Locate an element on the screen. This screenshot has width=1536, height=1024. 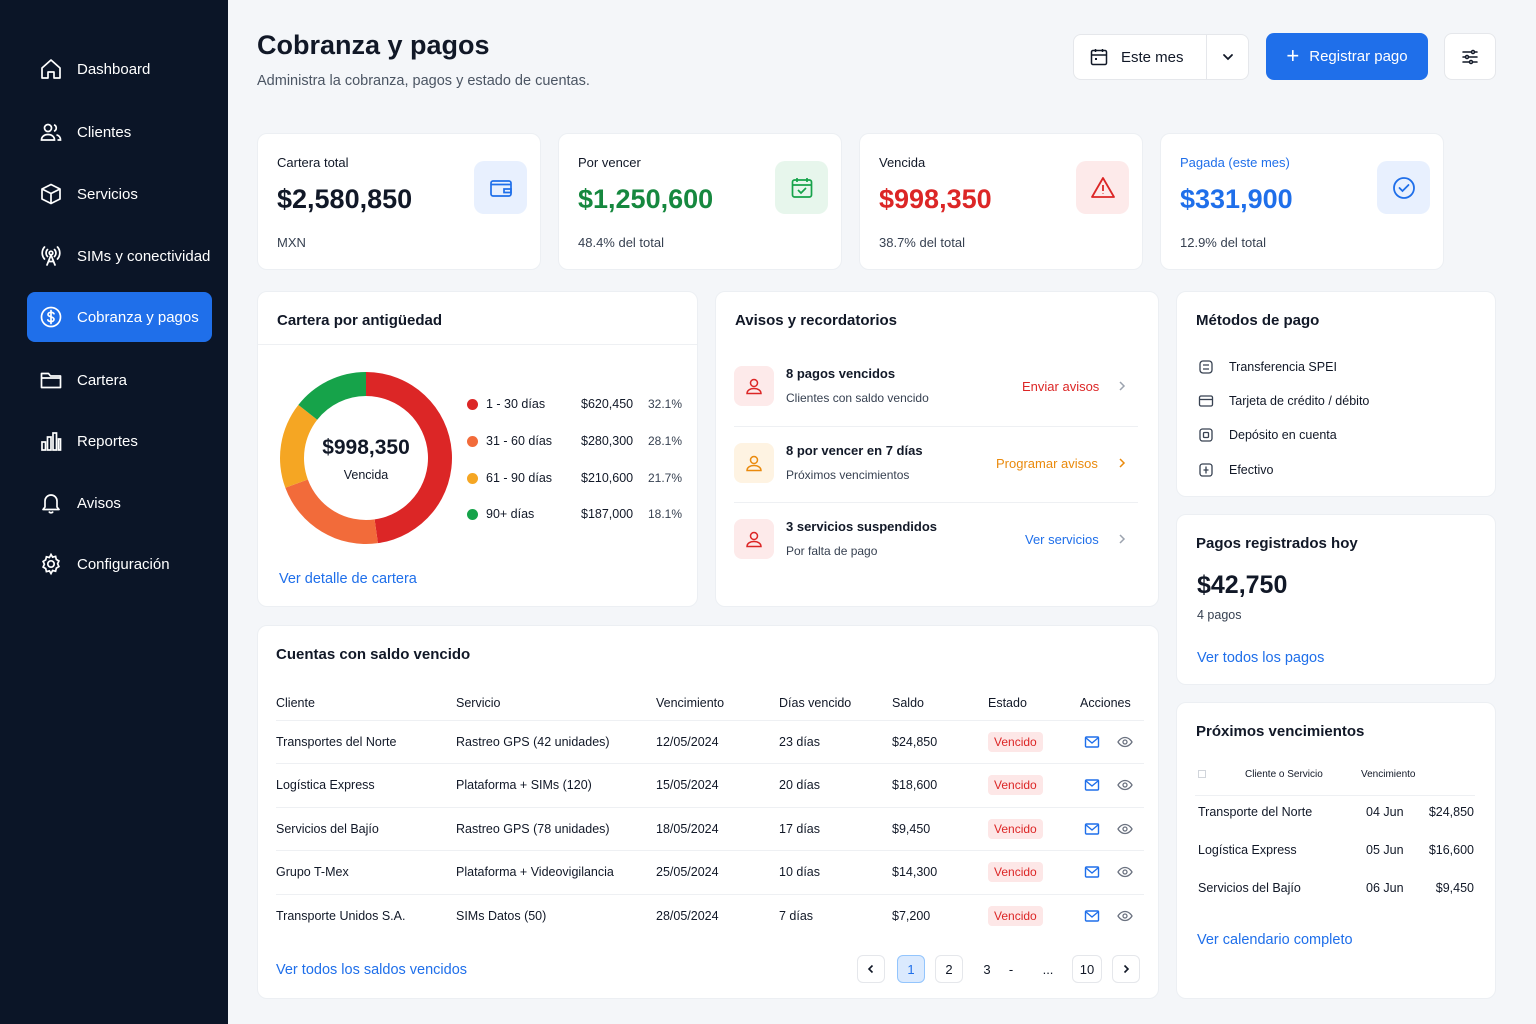
sidebar-item-sims: SIMs y conectividad is located at coordinates (119, 256).